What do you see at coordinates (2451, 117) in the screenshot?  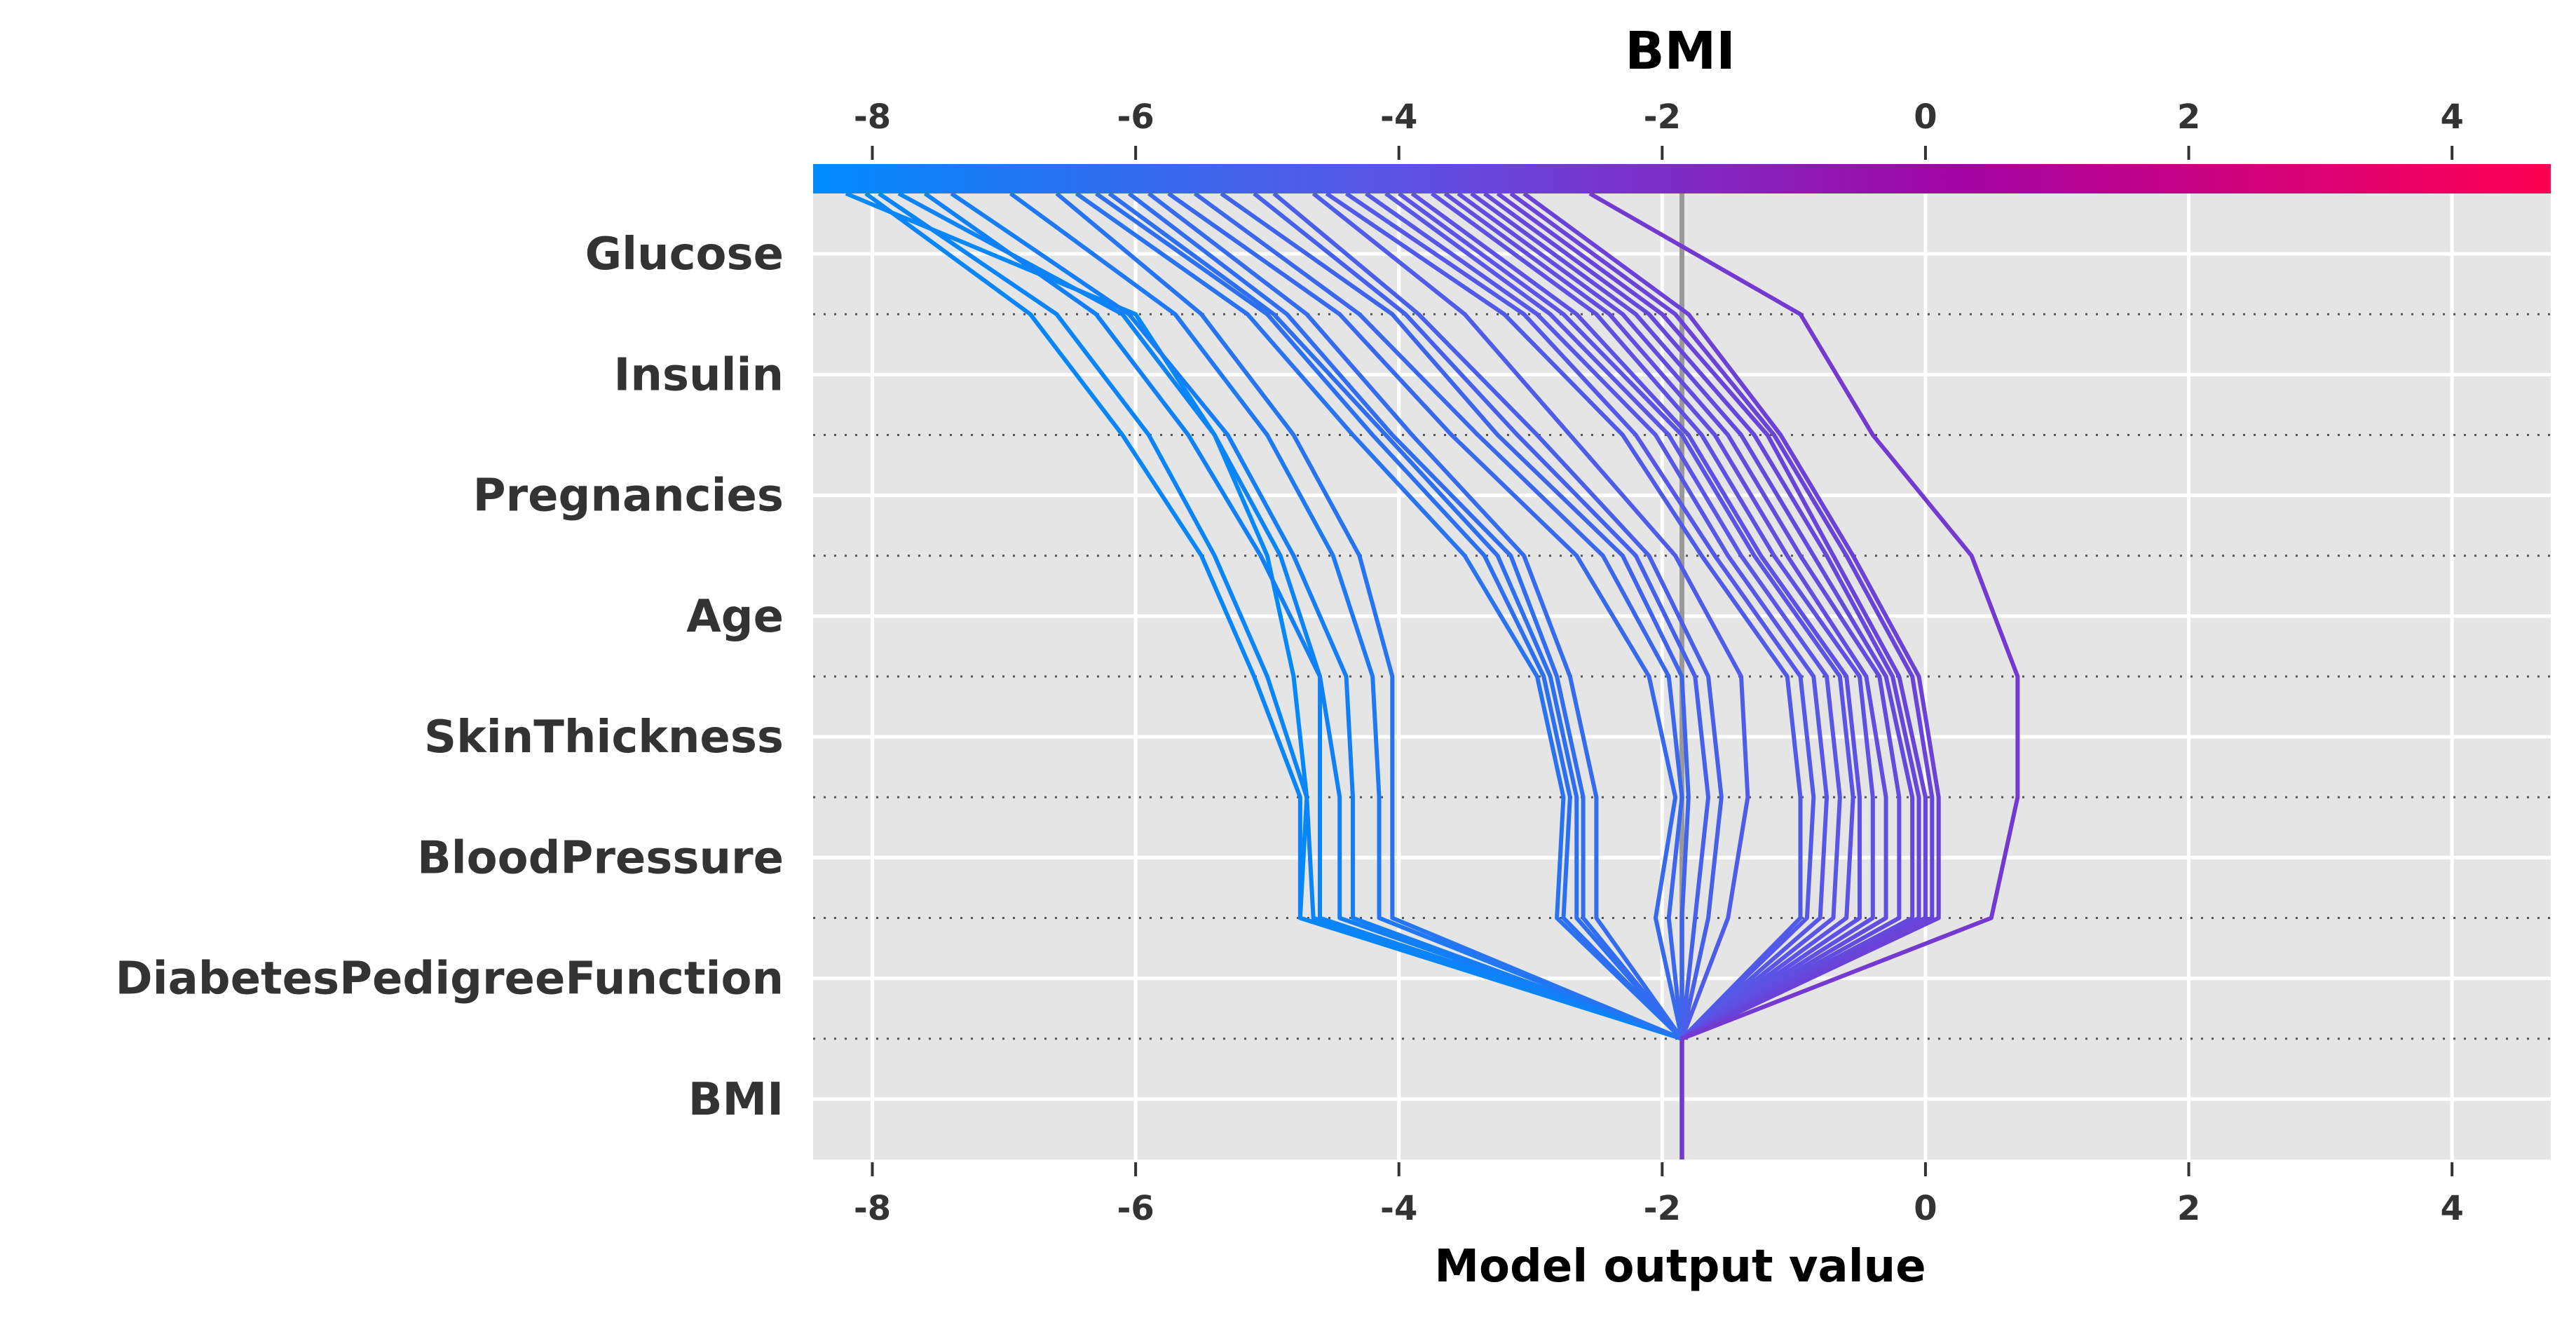 I see `top-tick-label: 4` at bounding box center [2451, 117].